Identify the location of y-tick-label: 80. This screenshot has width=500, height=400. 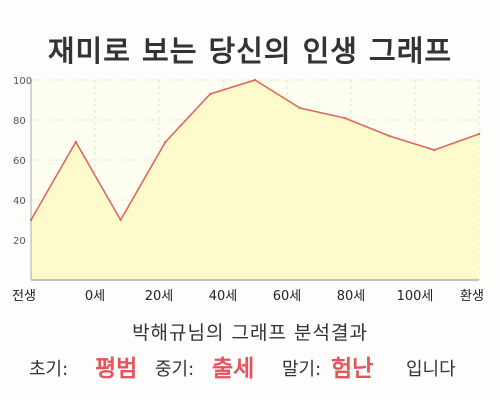
(19, 121).